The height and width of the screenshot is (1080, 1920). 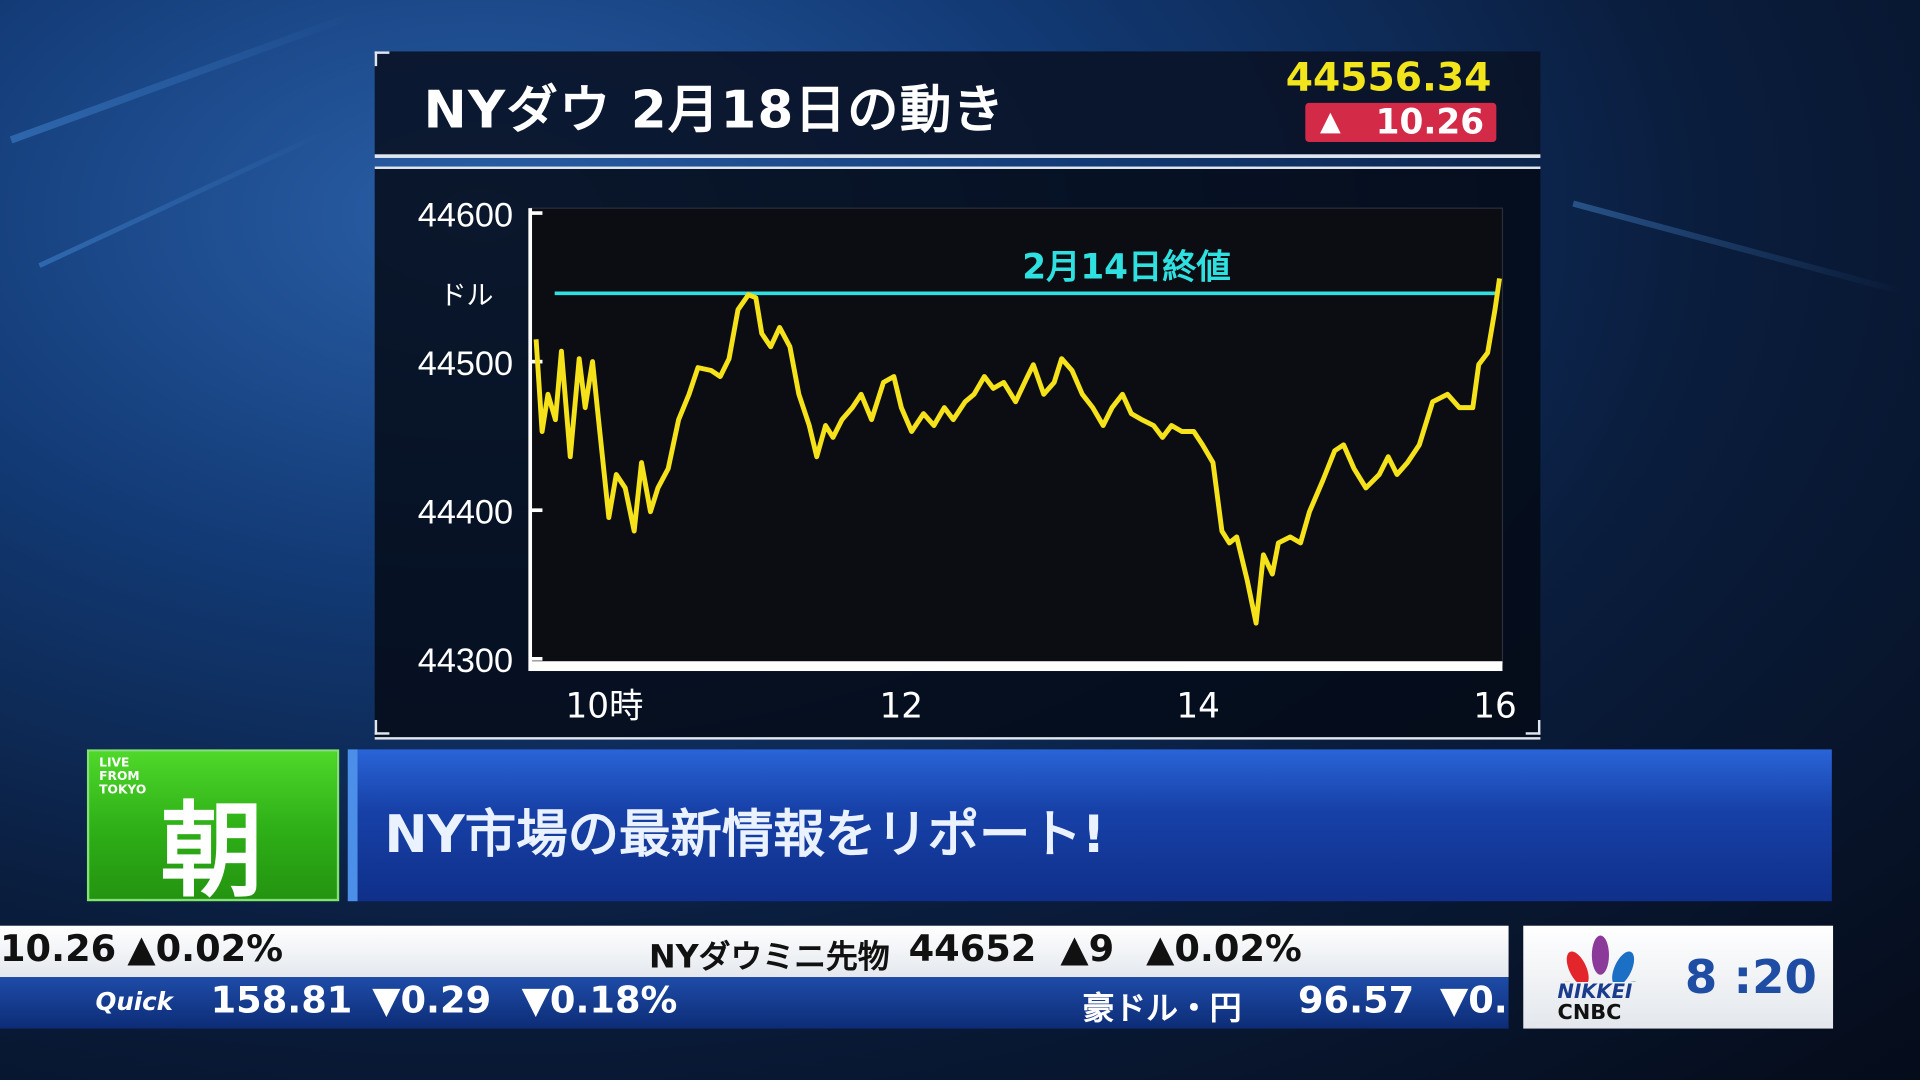 I want to click on title-bar: NYダウ 2月18日の動き 44556.34 ▲ 10.26, so click(x=957, y=104).